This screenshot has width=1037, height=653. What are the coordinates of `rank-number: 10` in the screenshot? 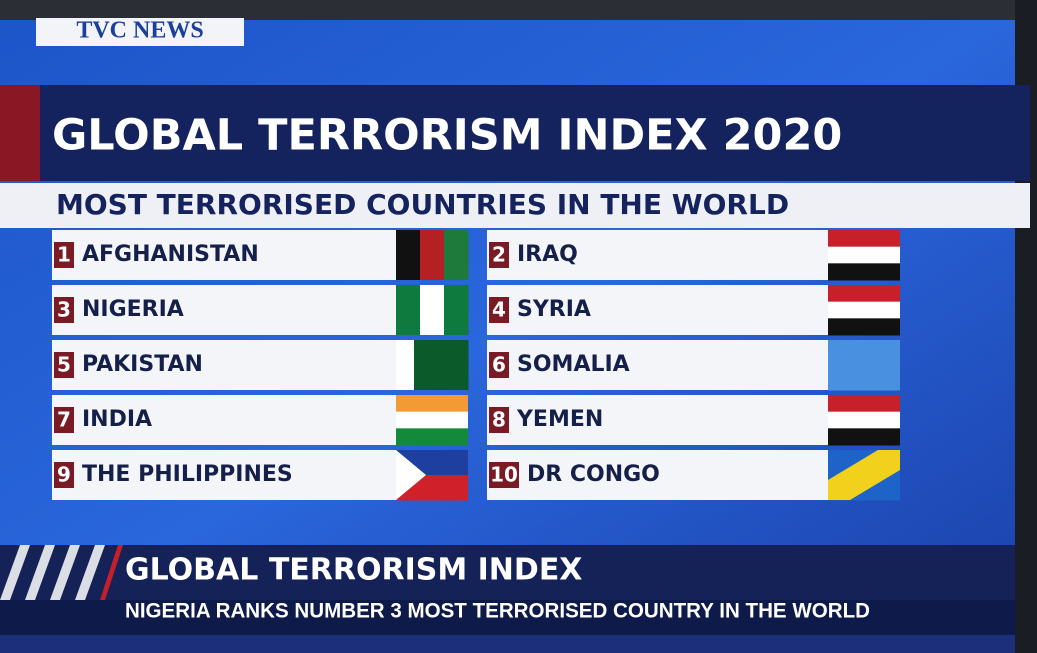 It's located at (504, 475).